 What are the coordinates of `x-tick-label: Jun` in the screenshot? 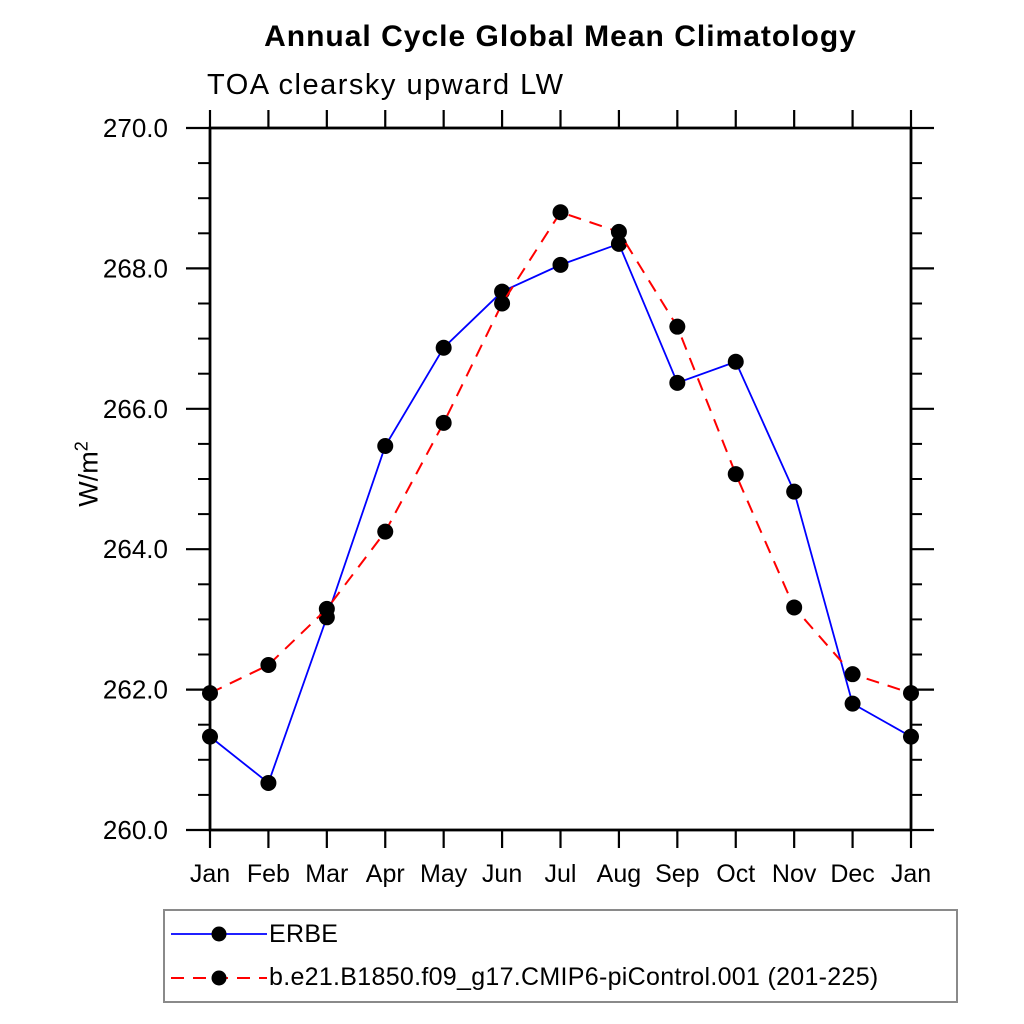 It's located at (502, 874).